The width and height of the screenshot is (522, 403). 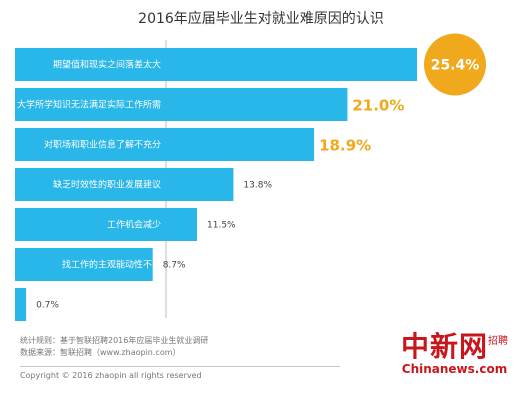 I want to click on watermark-main: 中新网, so click(x=444, y=346).